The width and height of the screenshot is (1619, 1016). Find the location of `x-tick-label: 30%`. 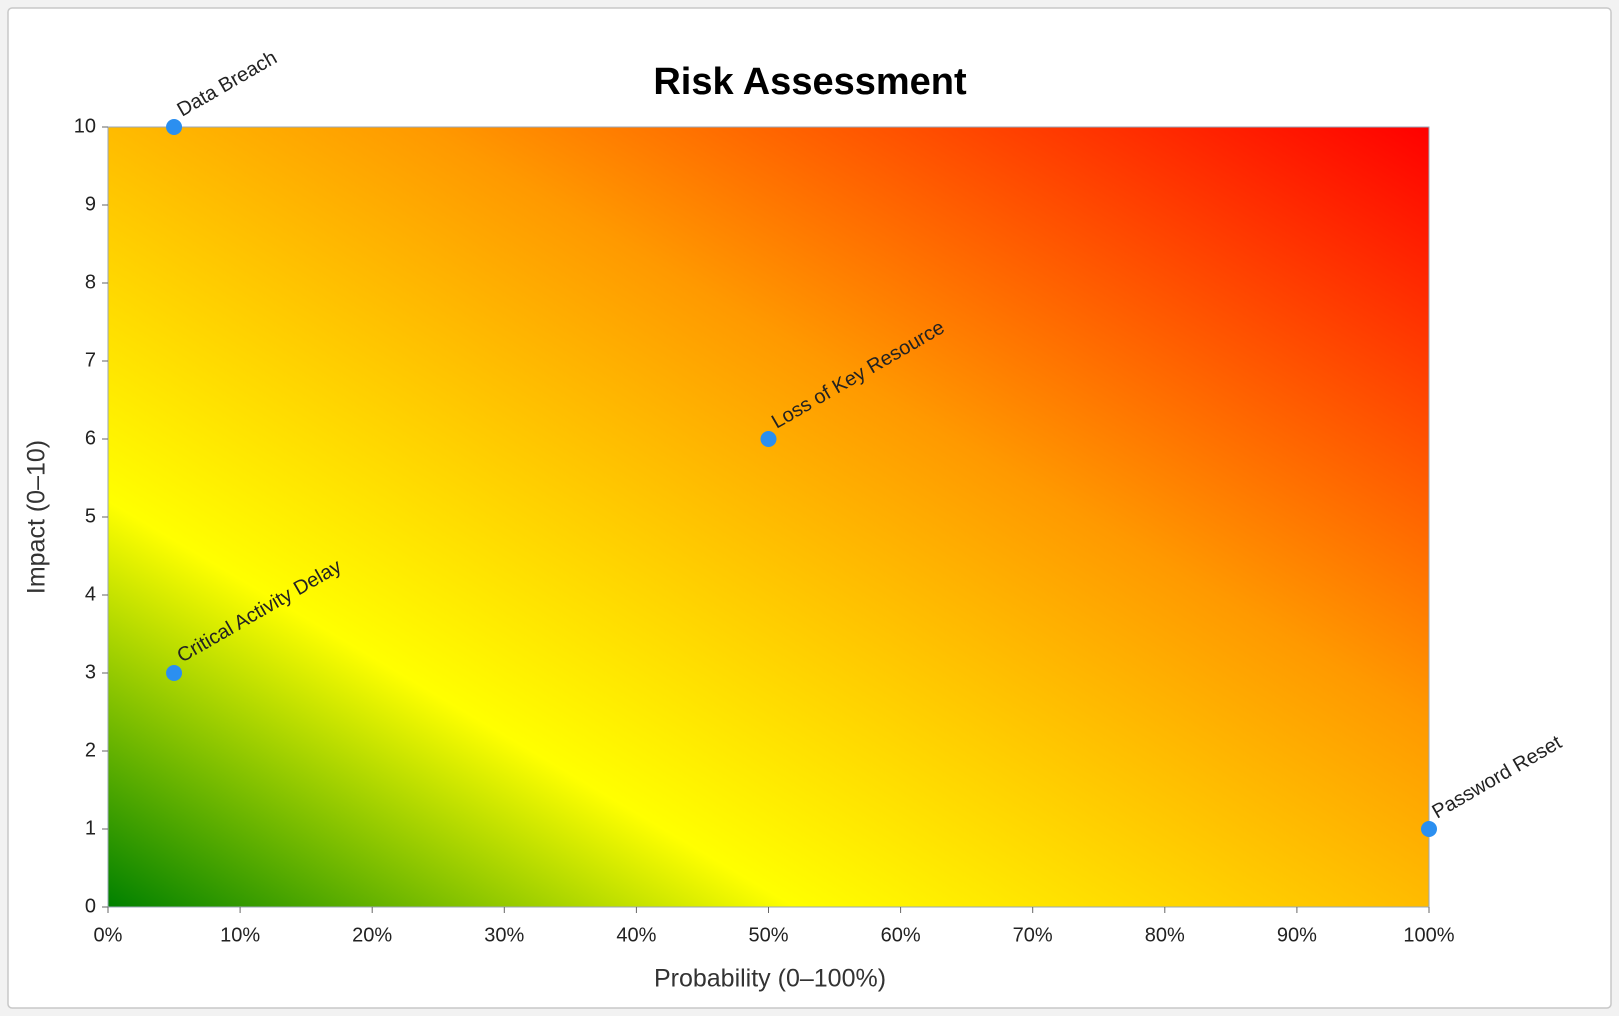

x-tick-label: 30% is located at coordinates (504, 935).